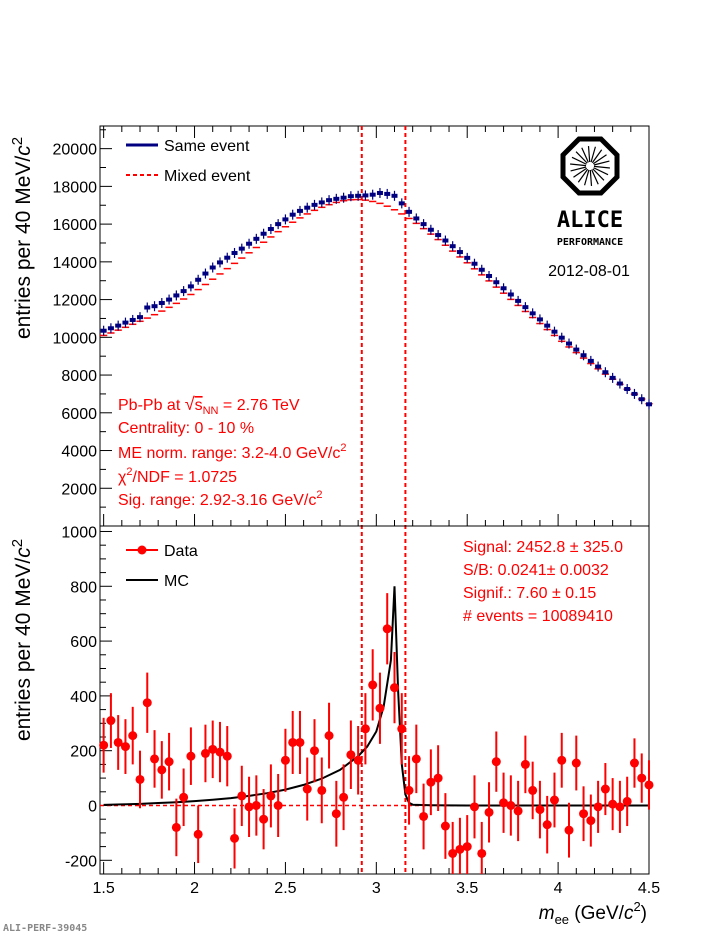 The image size is (723, 940). What do you see at coordinates (194, 888) in the screenshot?
I see `x-tick-label: 2` at bounding box center [194, 888].